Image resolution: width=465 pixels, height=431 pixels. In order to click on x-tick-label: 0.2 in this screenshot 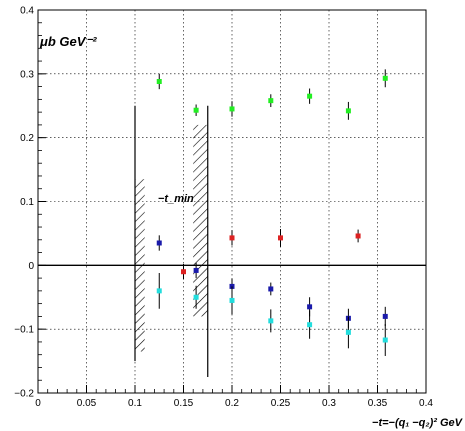, I will do `click(232, 403)`.